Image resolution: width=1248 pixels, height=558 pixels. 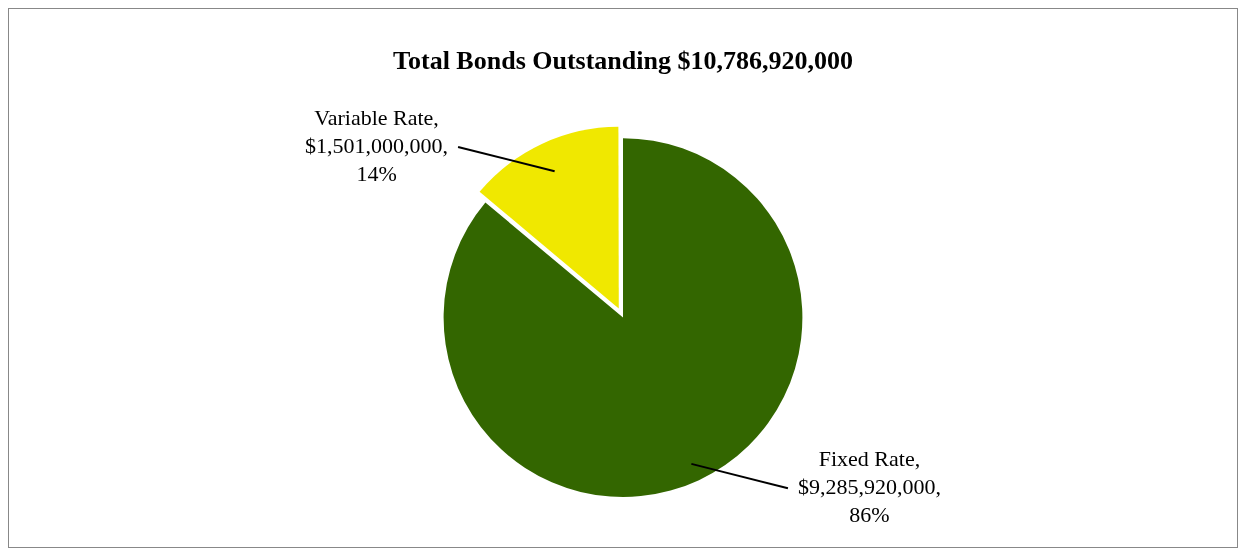 What do you see at coordinates (623, 61) in the screenshot?
I see `chart-title: Total Bonds Outstanding $10,786,920,000` at bounding box center [623, 61].